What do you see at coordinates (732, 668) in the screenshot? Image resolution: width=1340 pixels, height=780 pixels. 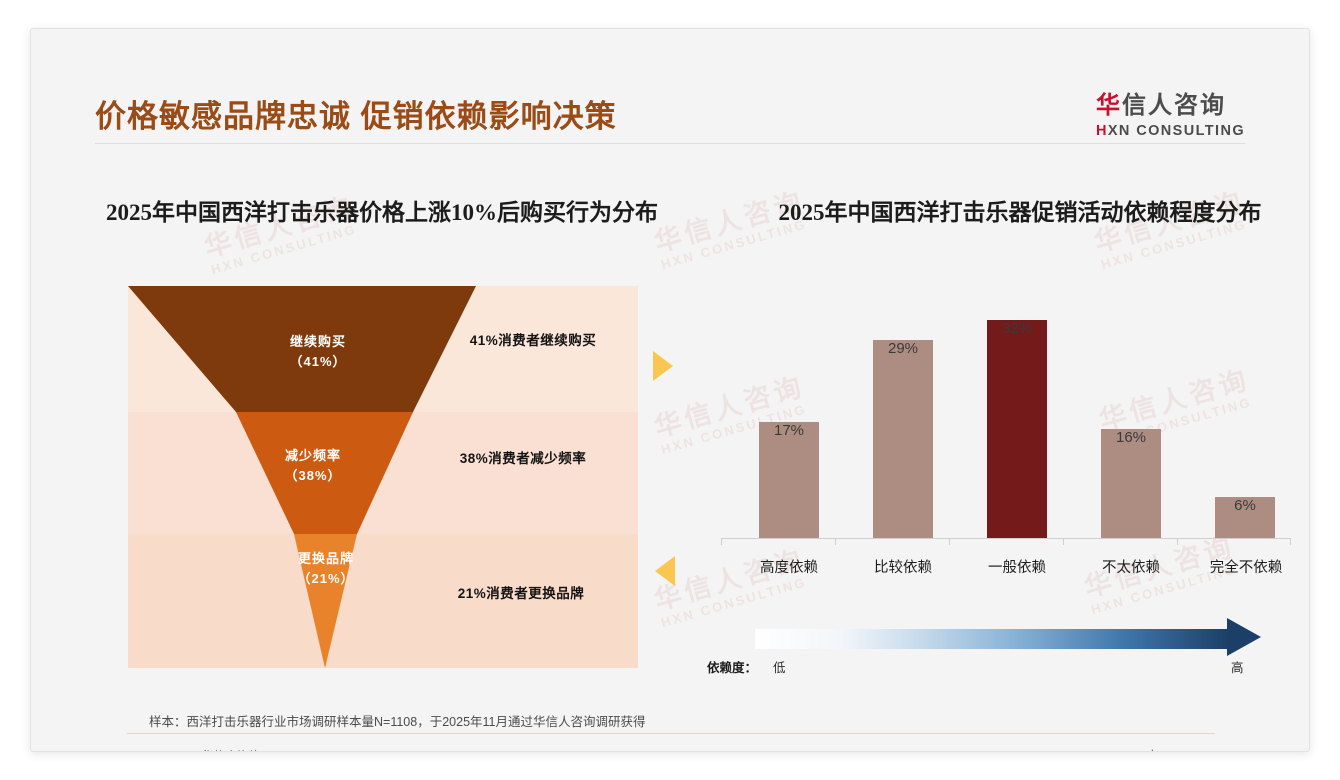 I see `legend-caption: 依赖度：` at bounding box center [732, 668].